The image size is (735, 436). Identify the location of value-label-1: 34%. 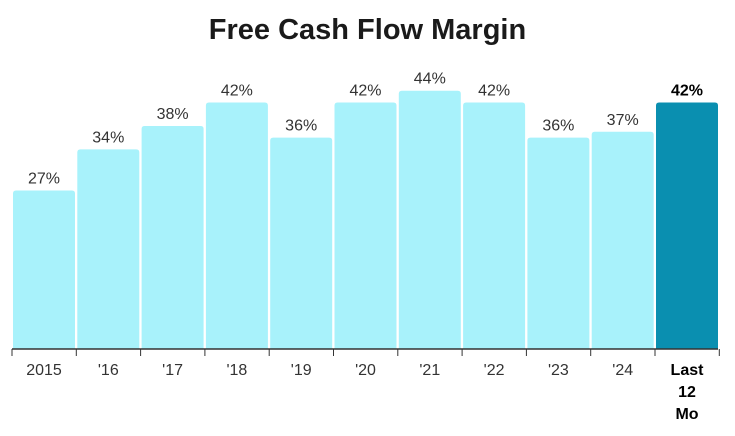
(108, 137).